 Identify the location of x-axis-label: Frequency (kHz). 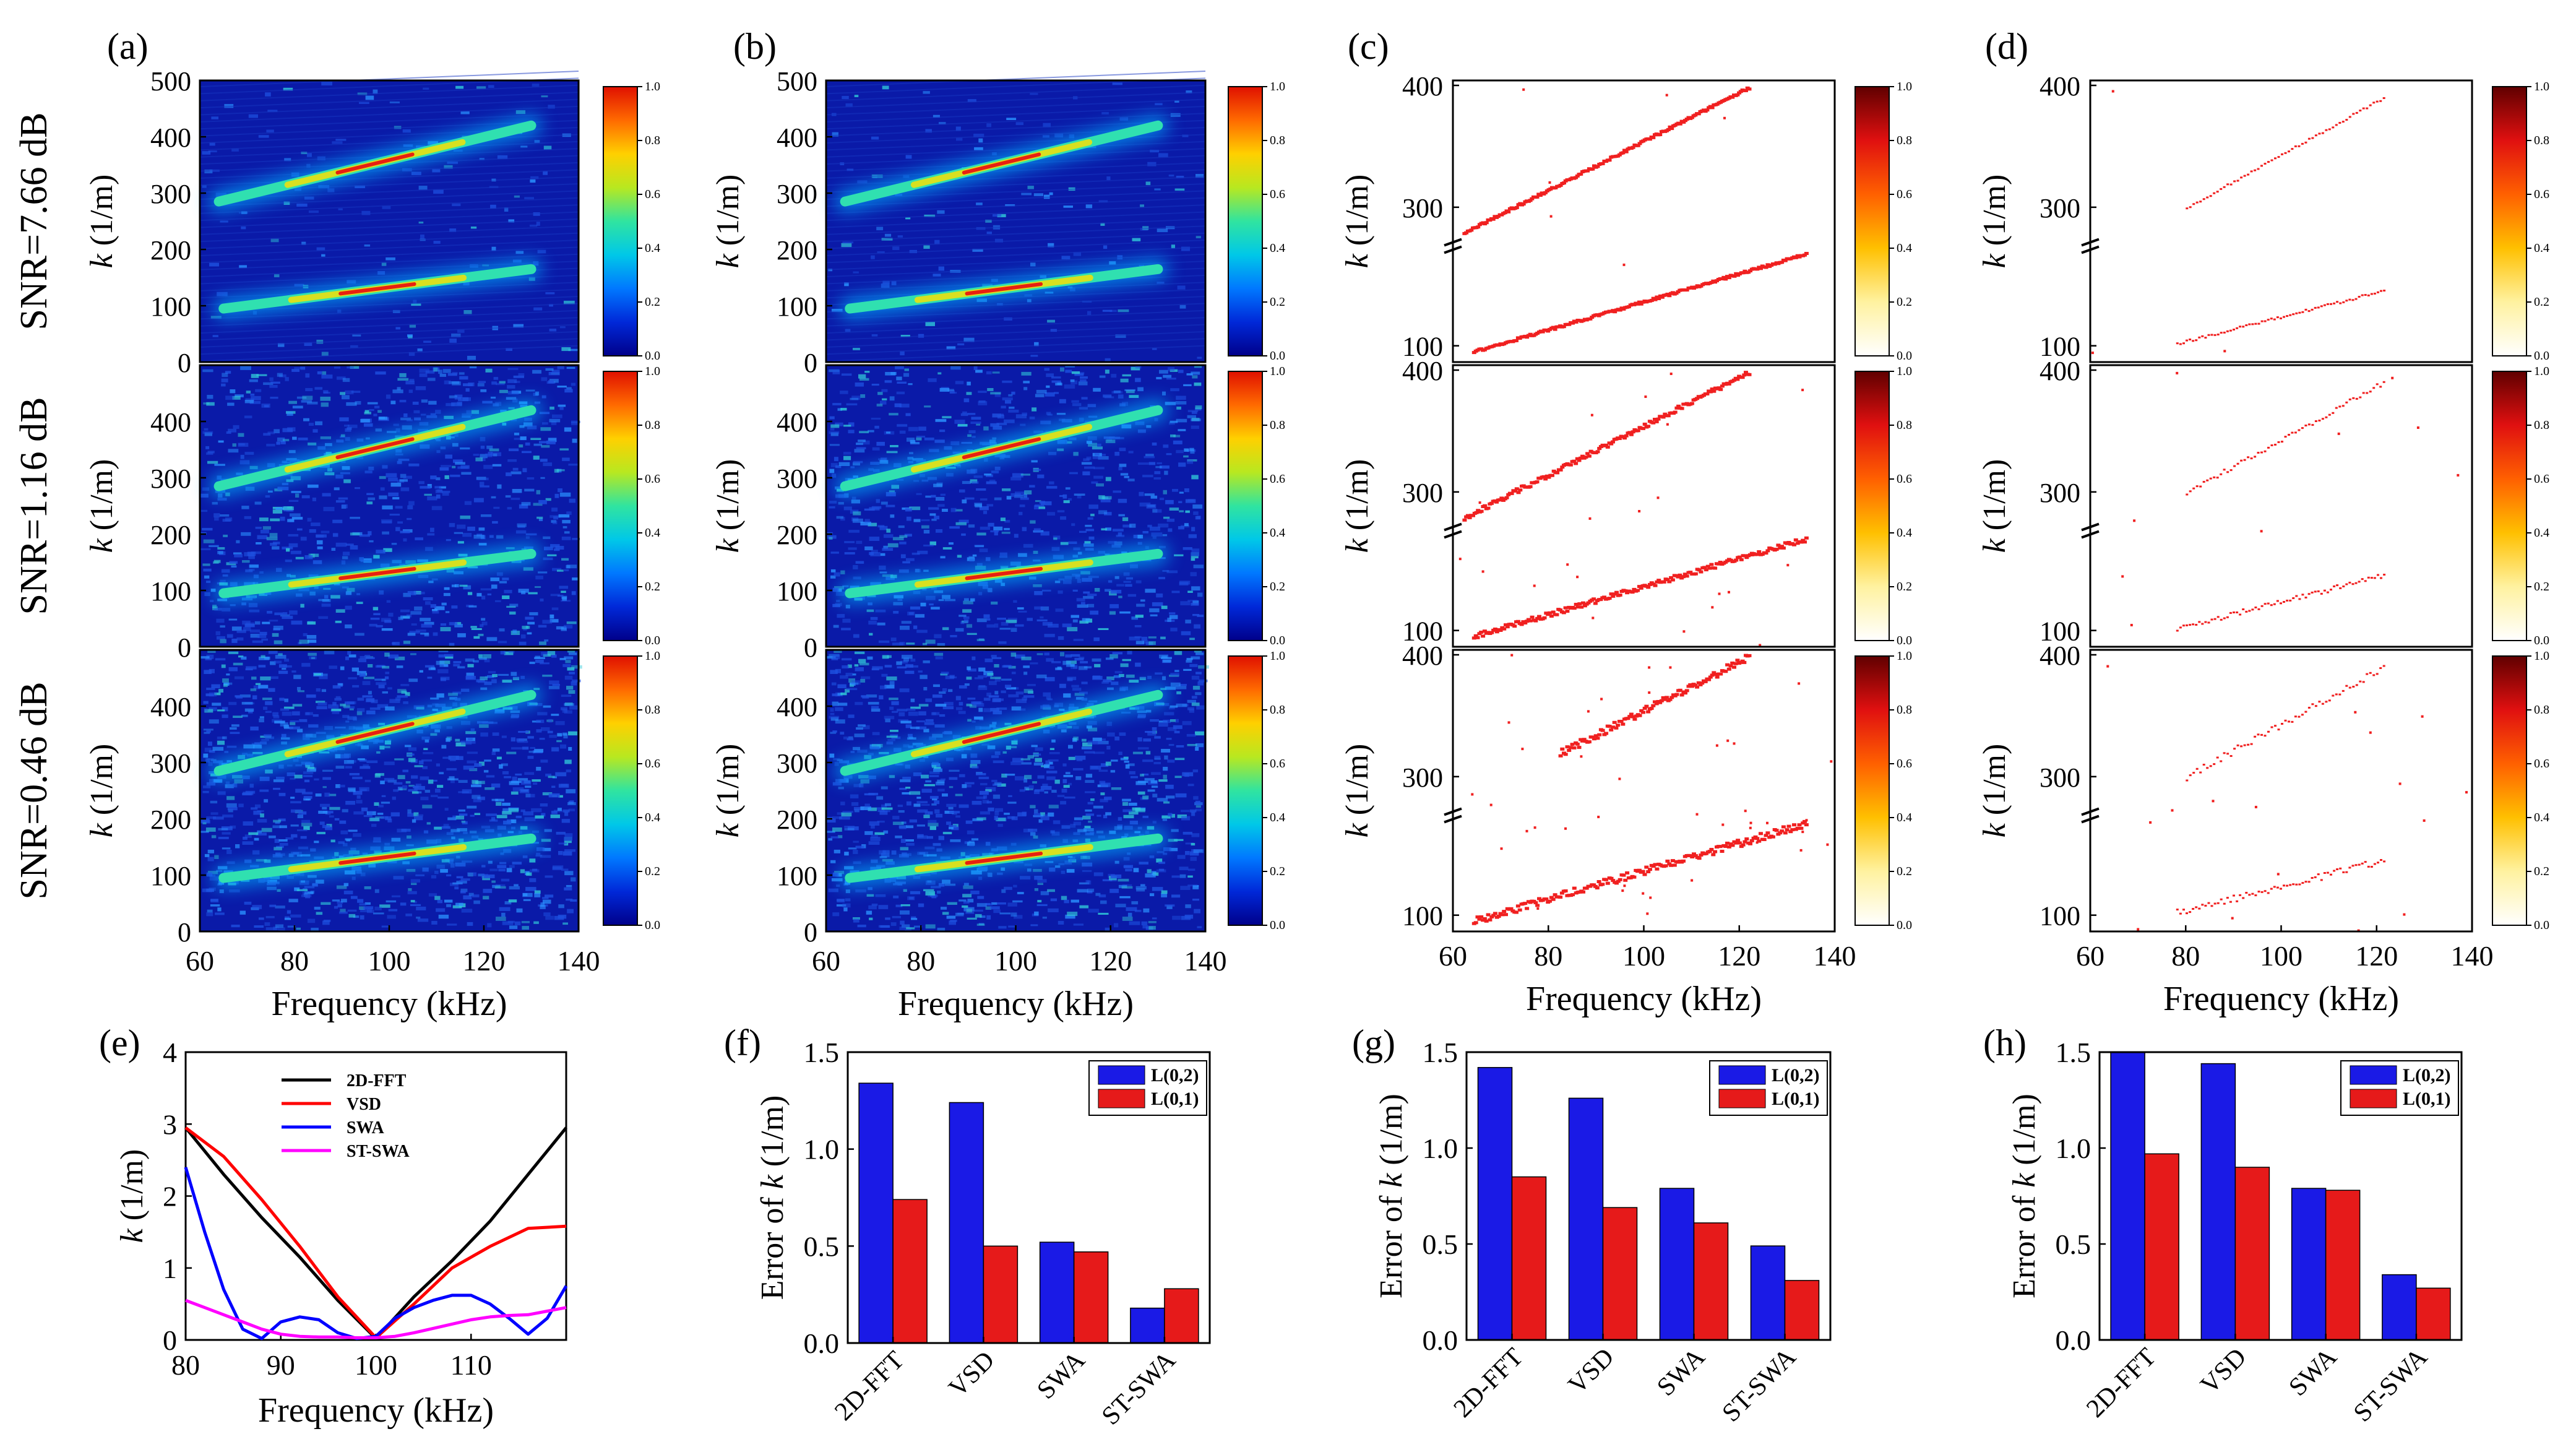
(1016, 1004).